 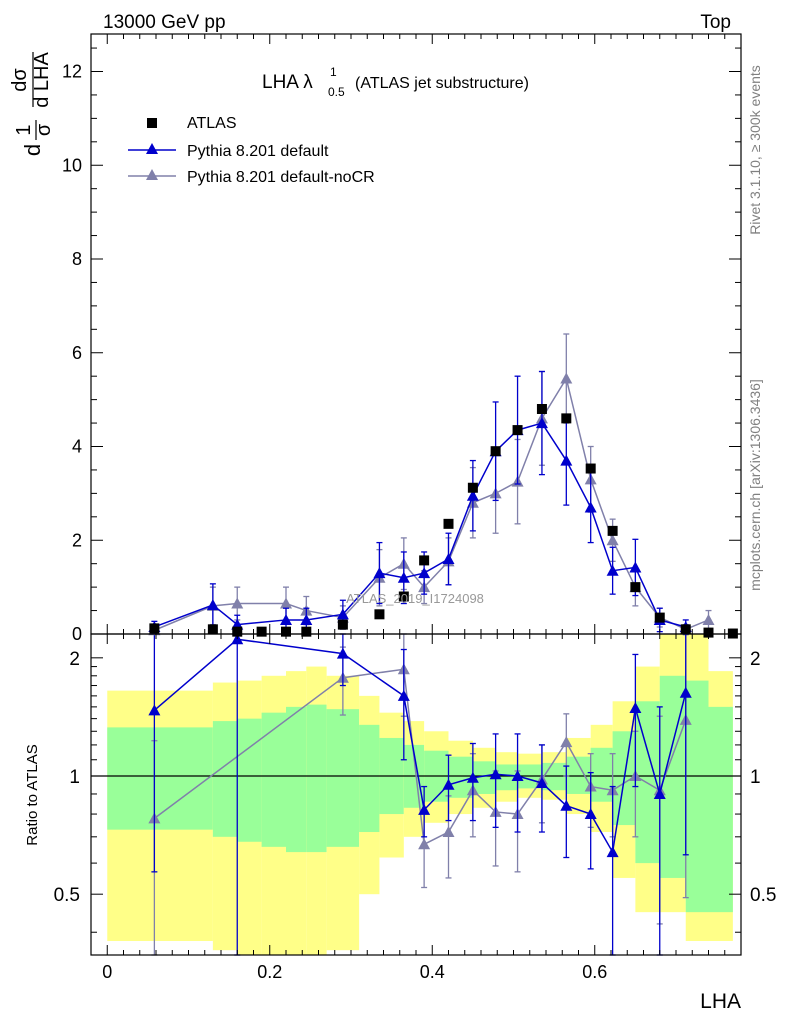 What do you see at coordinates (32, 150) in the screenshot?
I see `ylabel-prefix: d` at bounding box center [32, 150].